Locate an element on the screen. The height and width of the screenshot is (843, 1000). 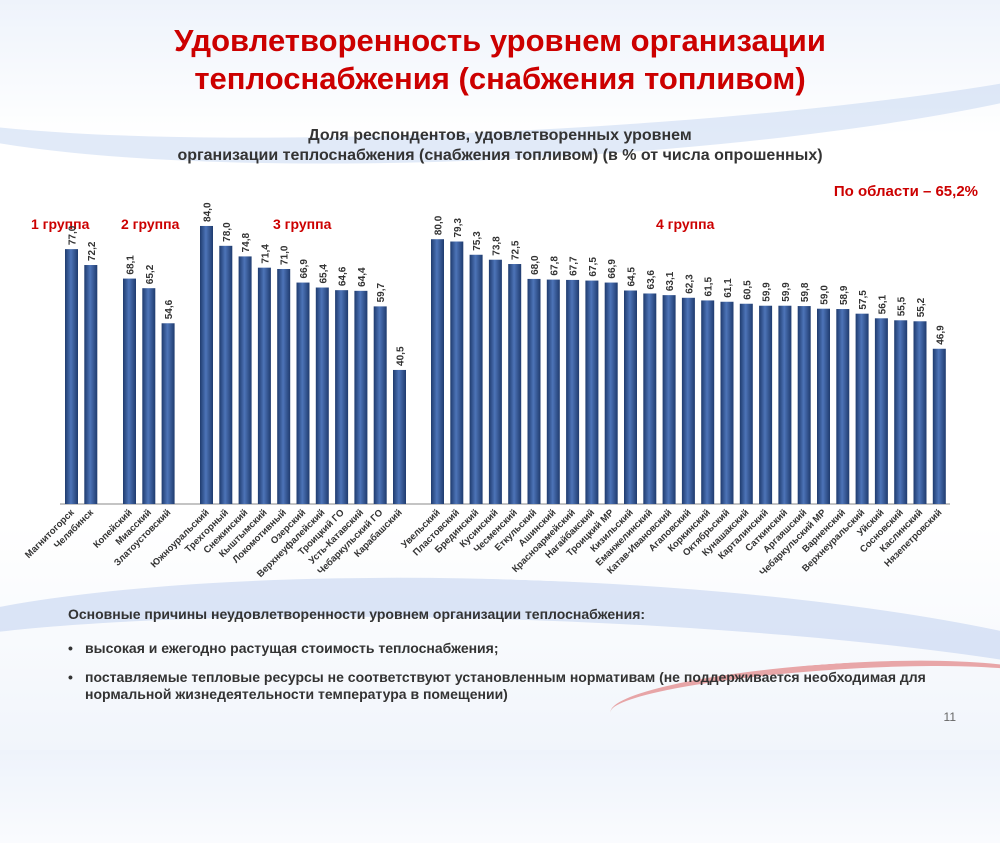
bar-value-label: 59,8 is located at coordinates (805, 292).